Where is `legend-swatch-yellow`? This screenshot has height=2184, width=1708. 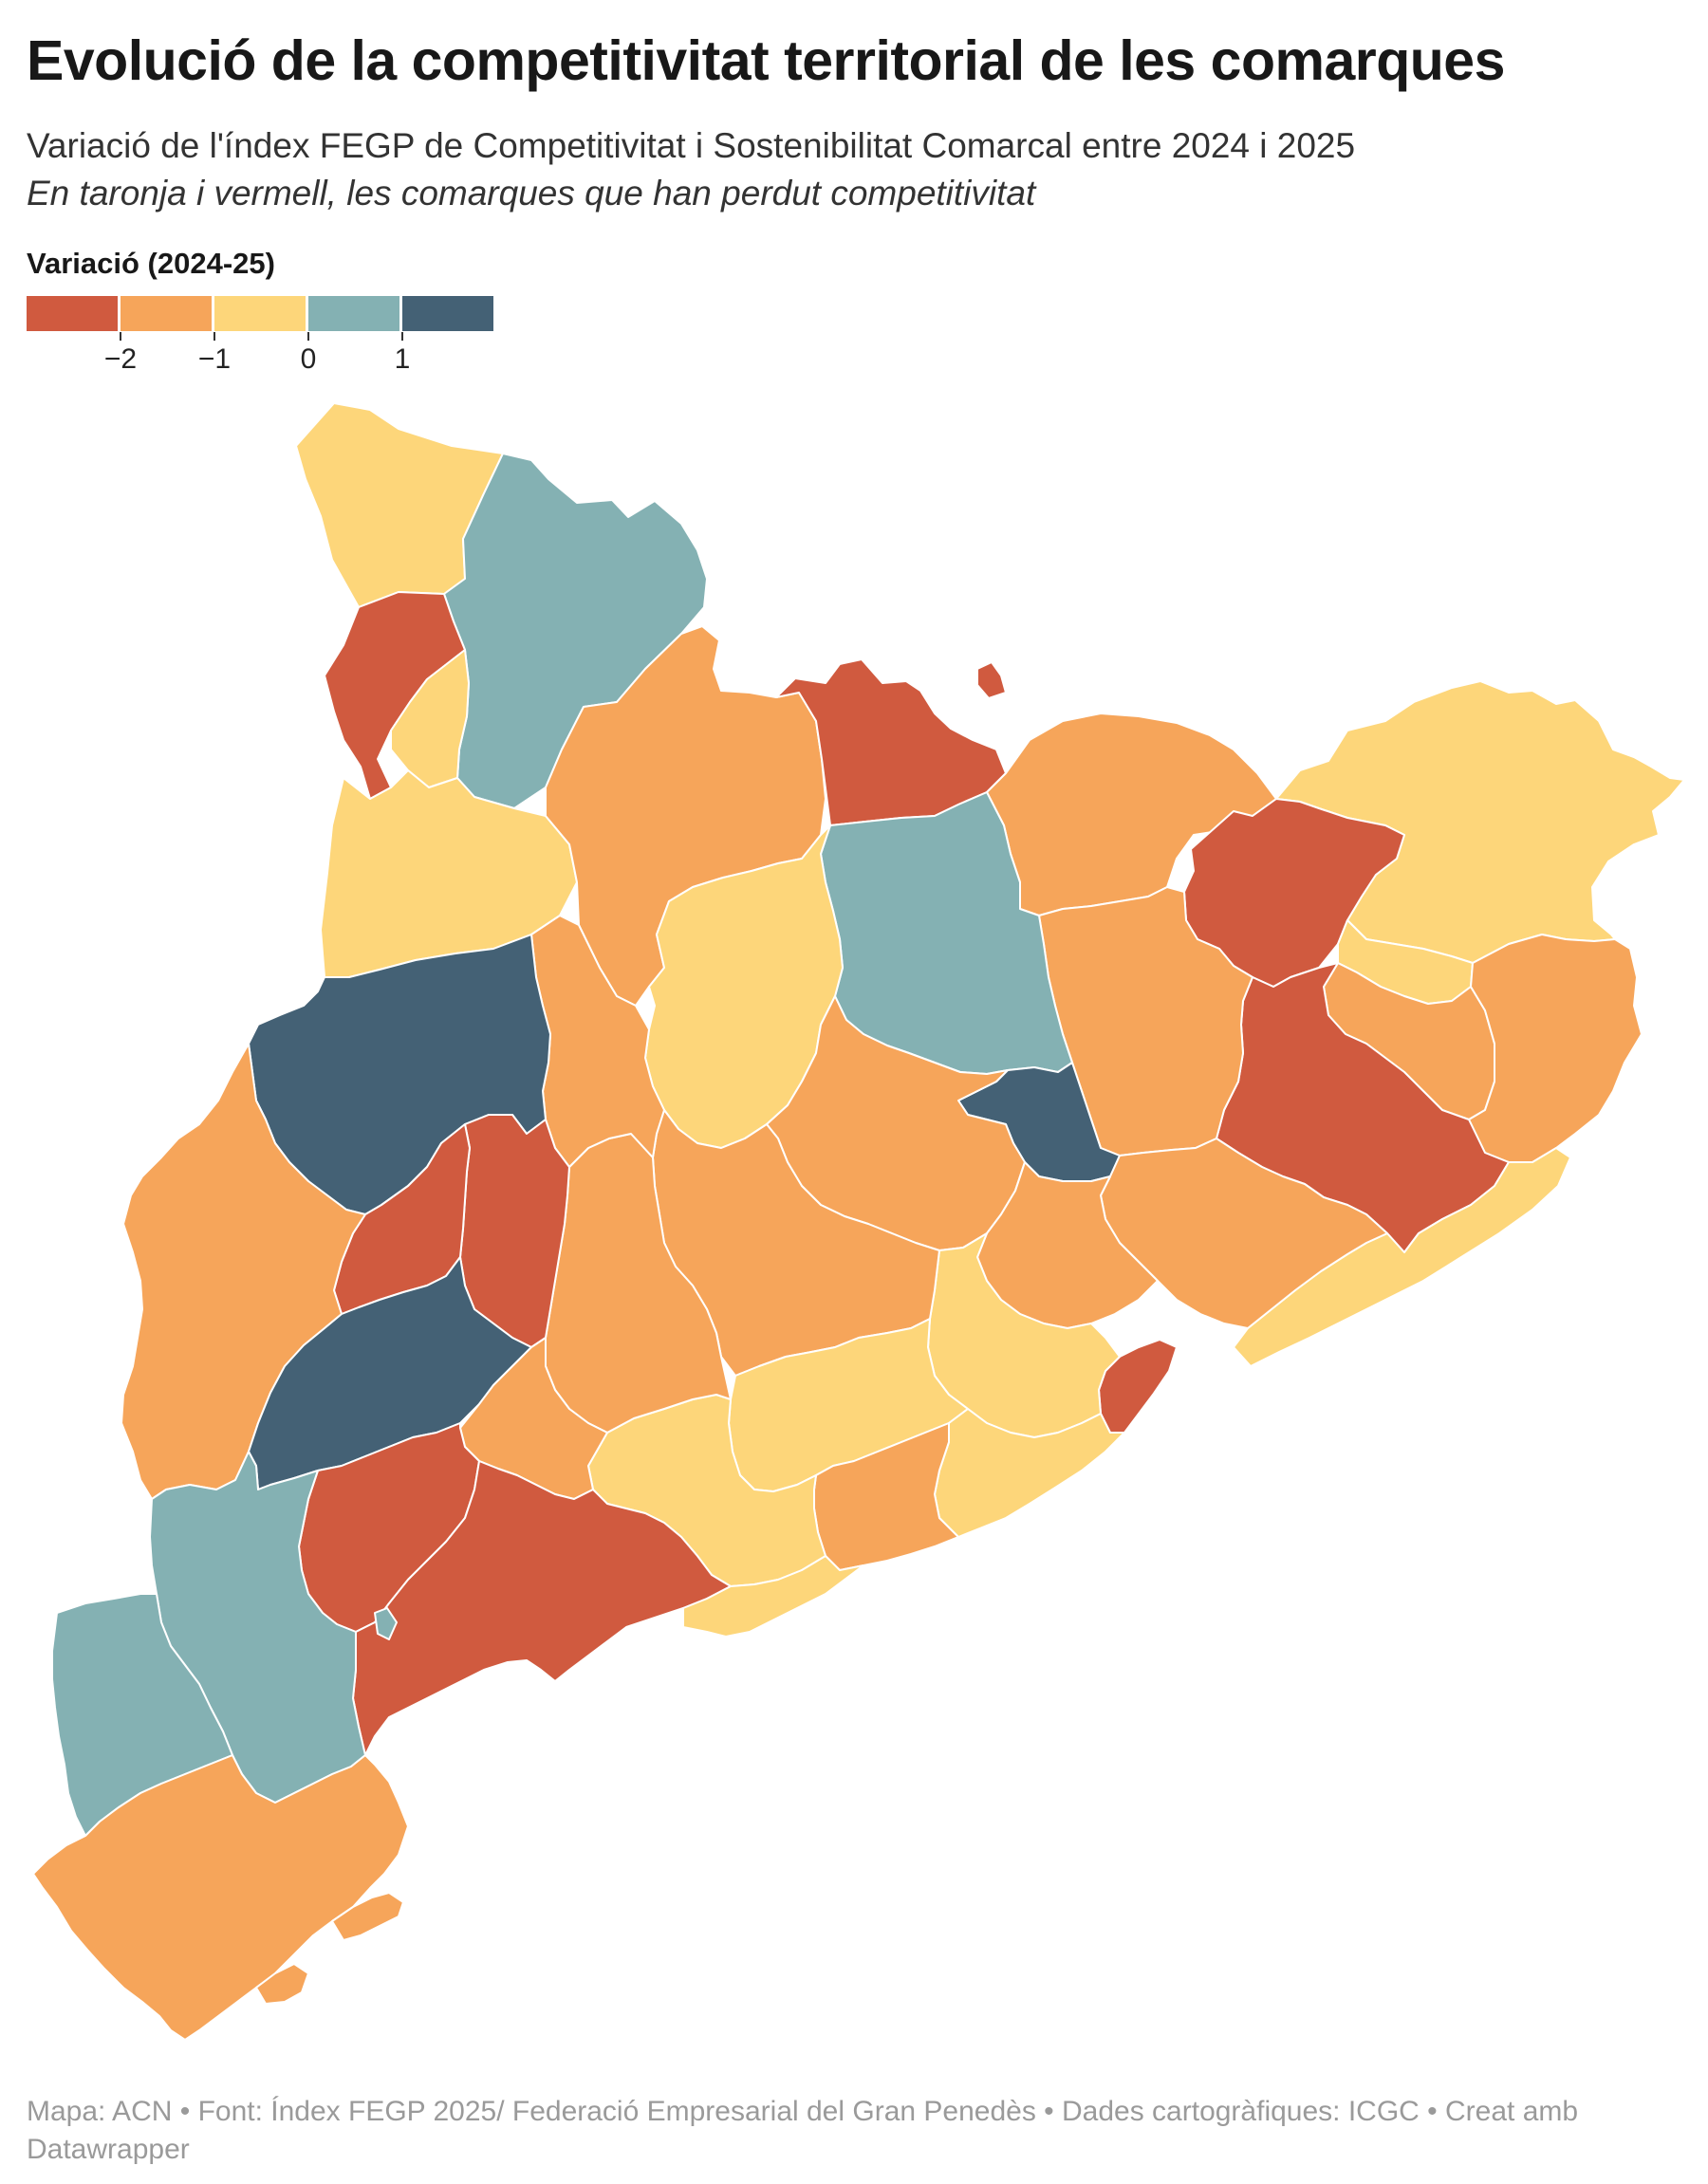
legend-swatch-yellow is located at coordinates (260, 313).